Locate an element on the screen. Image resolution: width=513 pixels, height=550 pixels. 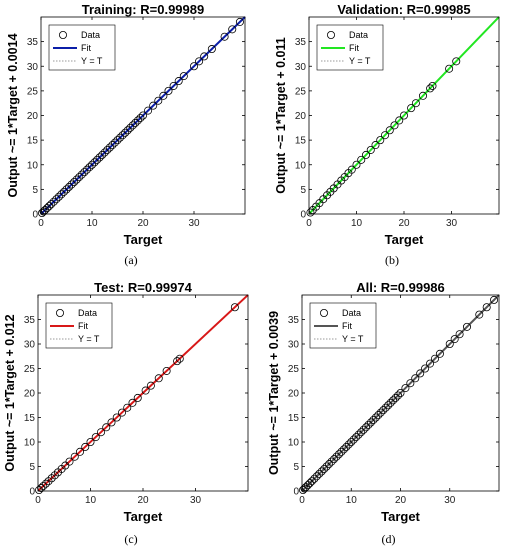
chart-title: Validation: R=0.99985 is located at coordinates (403, 9).